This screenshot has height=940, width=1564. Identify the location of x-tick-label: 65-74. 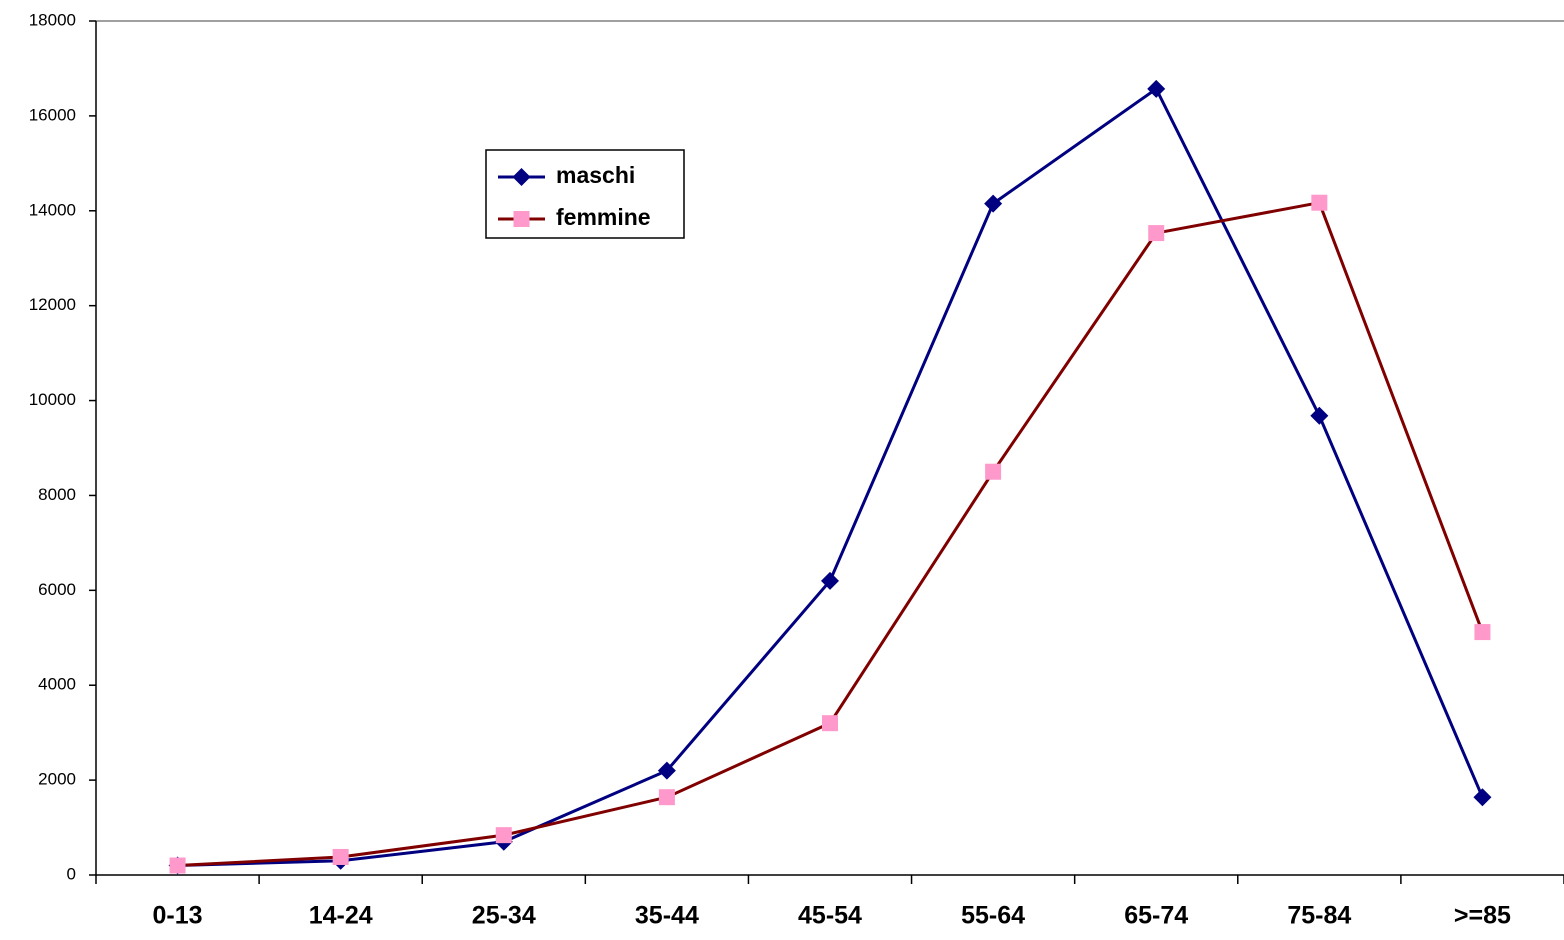
(1156, 916).